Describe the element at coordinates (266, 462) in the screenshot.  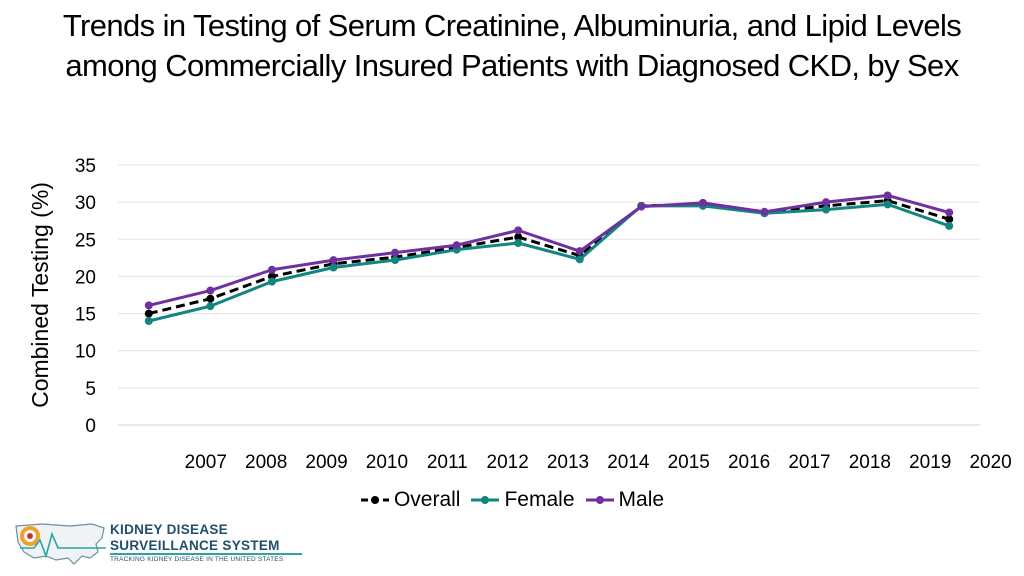
I see `x-tick-label: 2008` at that location.